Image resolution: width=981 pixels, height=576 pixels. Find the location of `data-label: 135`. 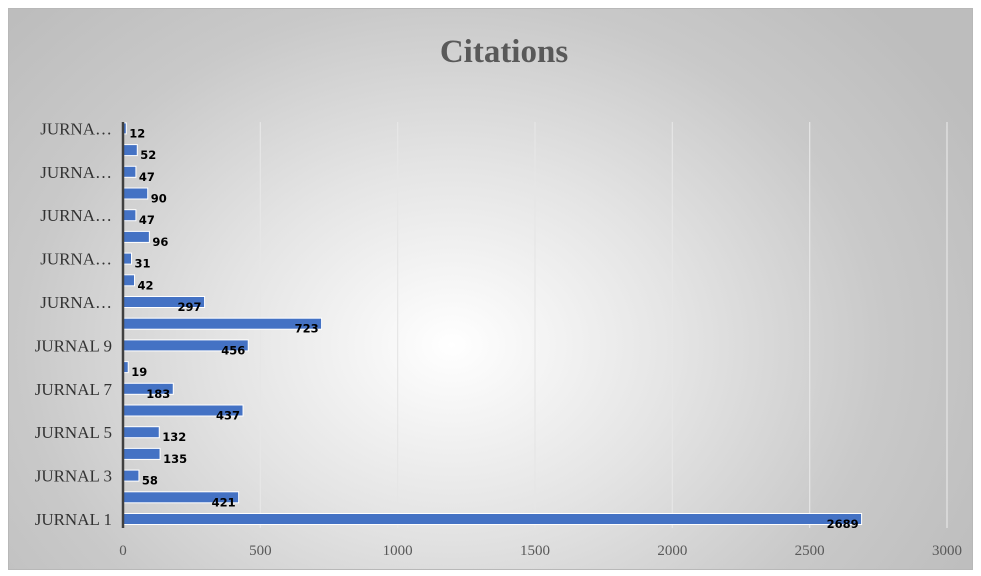

data-label: 135 is located at coordinates (175, 459).